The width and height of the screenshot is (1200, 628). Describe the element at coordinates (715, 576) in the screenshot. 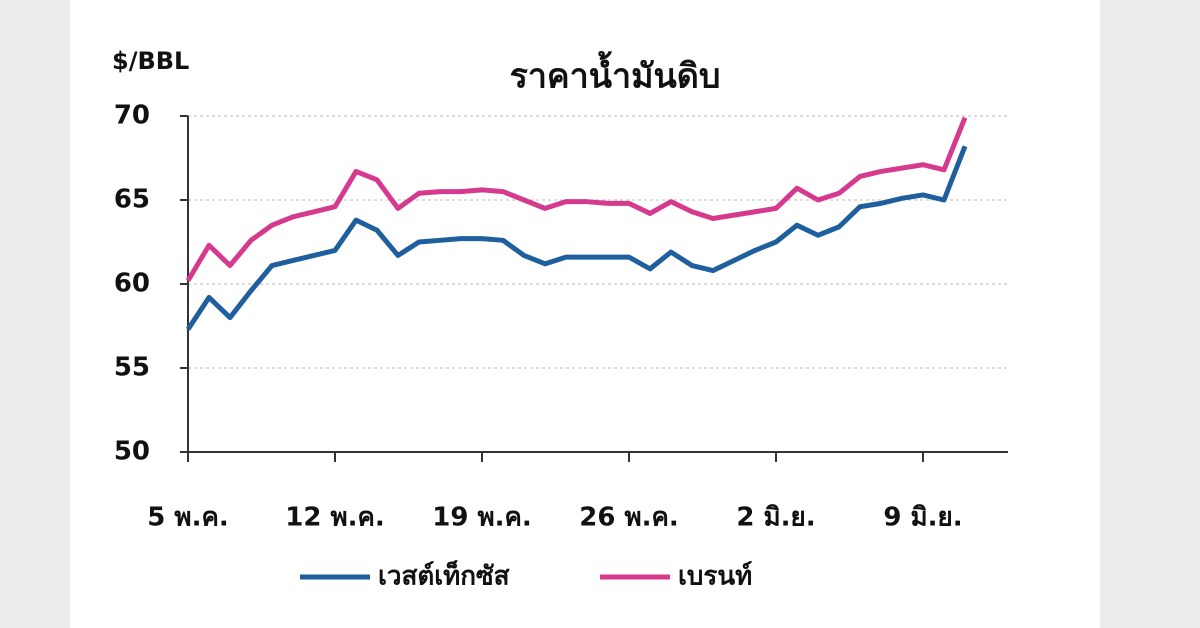

I see `legend-label: เบรนท์` at that location.